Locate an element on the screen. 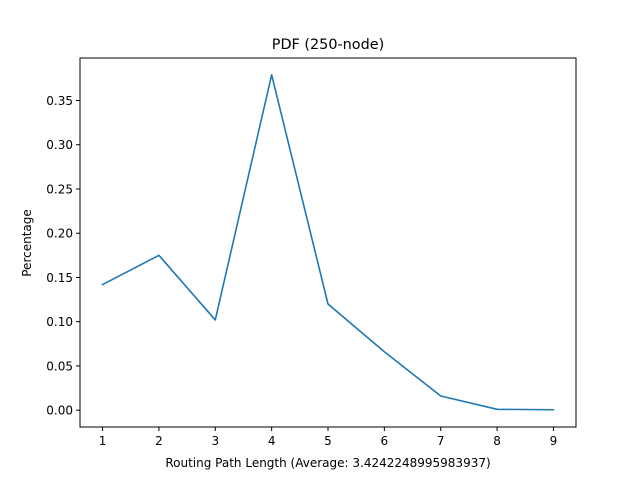  y-tick-label: 0.15 is located at coordinates (59, 278).